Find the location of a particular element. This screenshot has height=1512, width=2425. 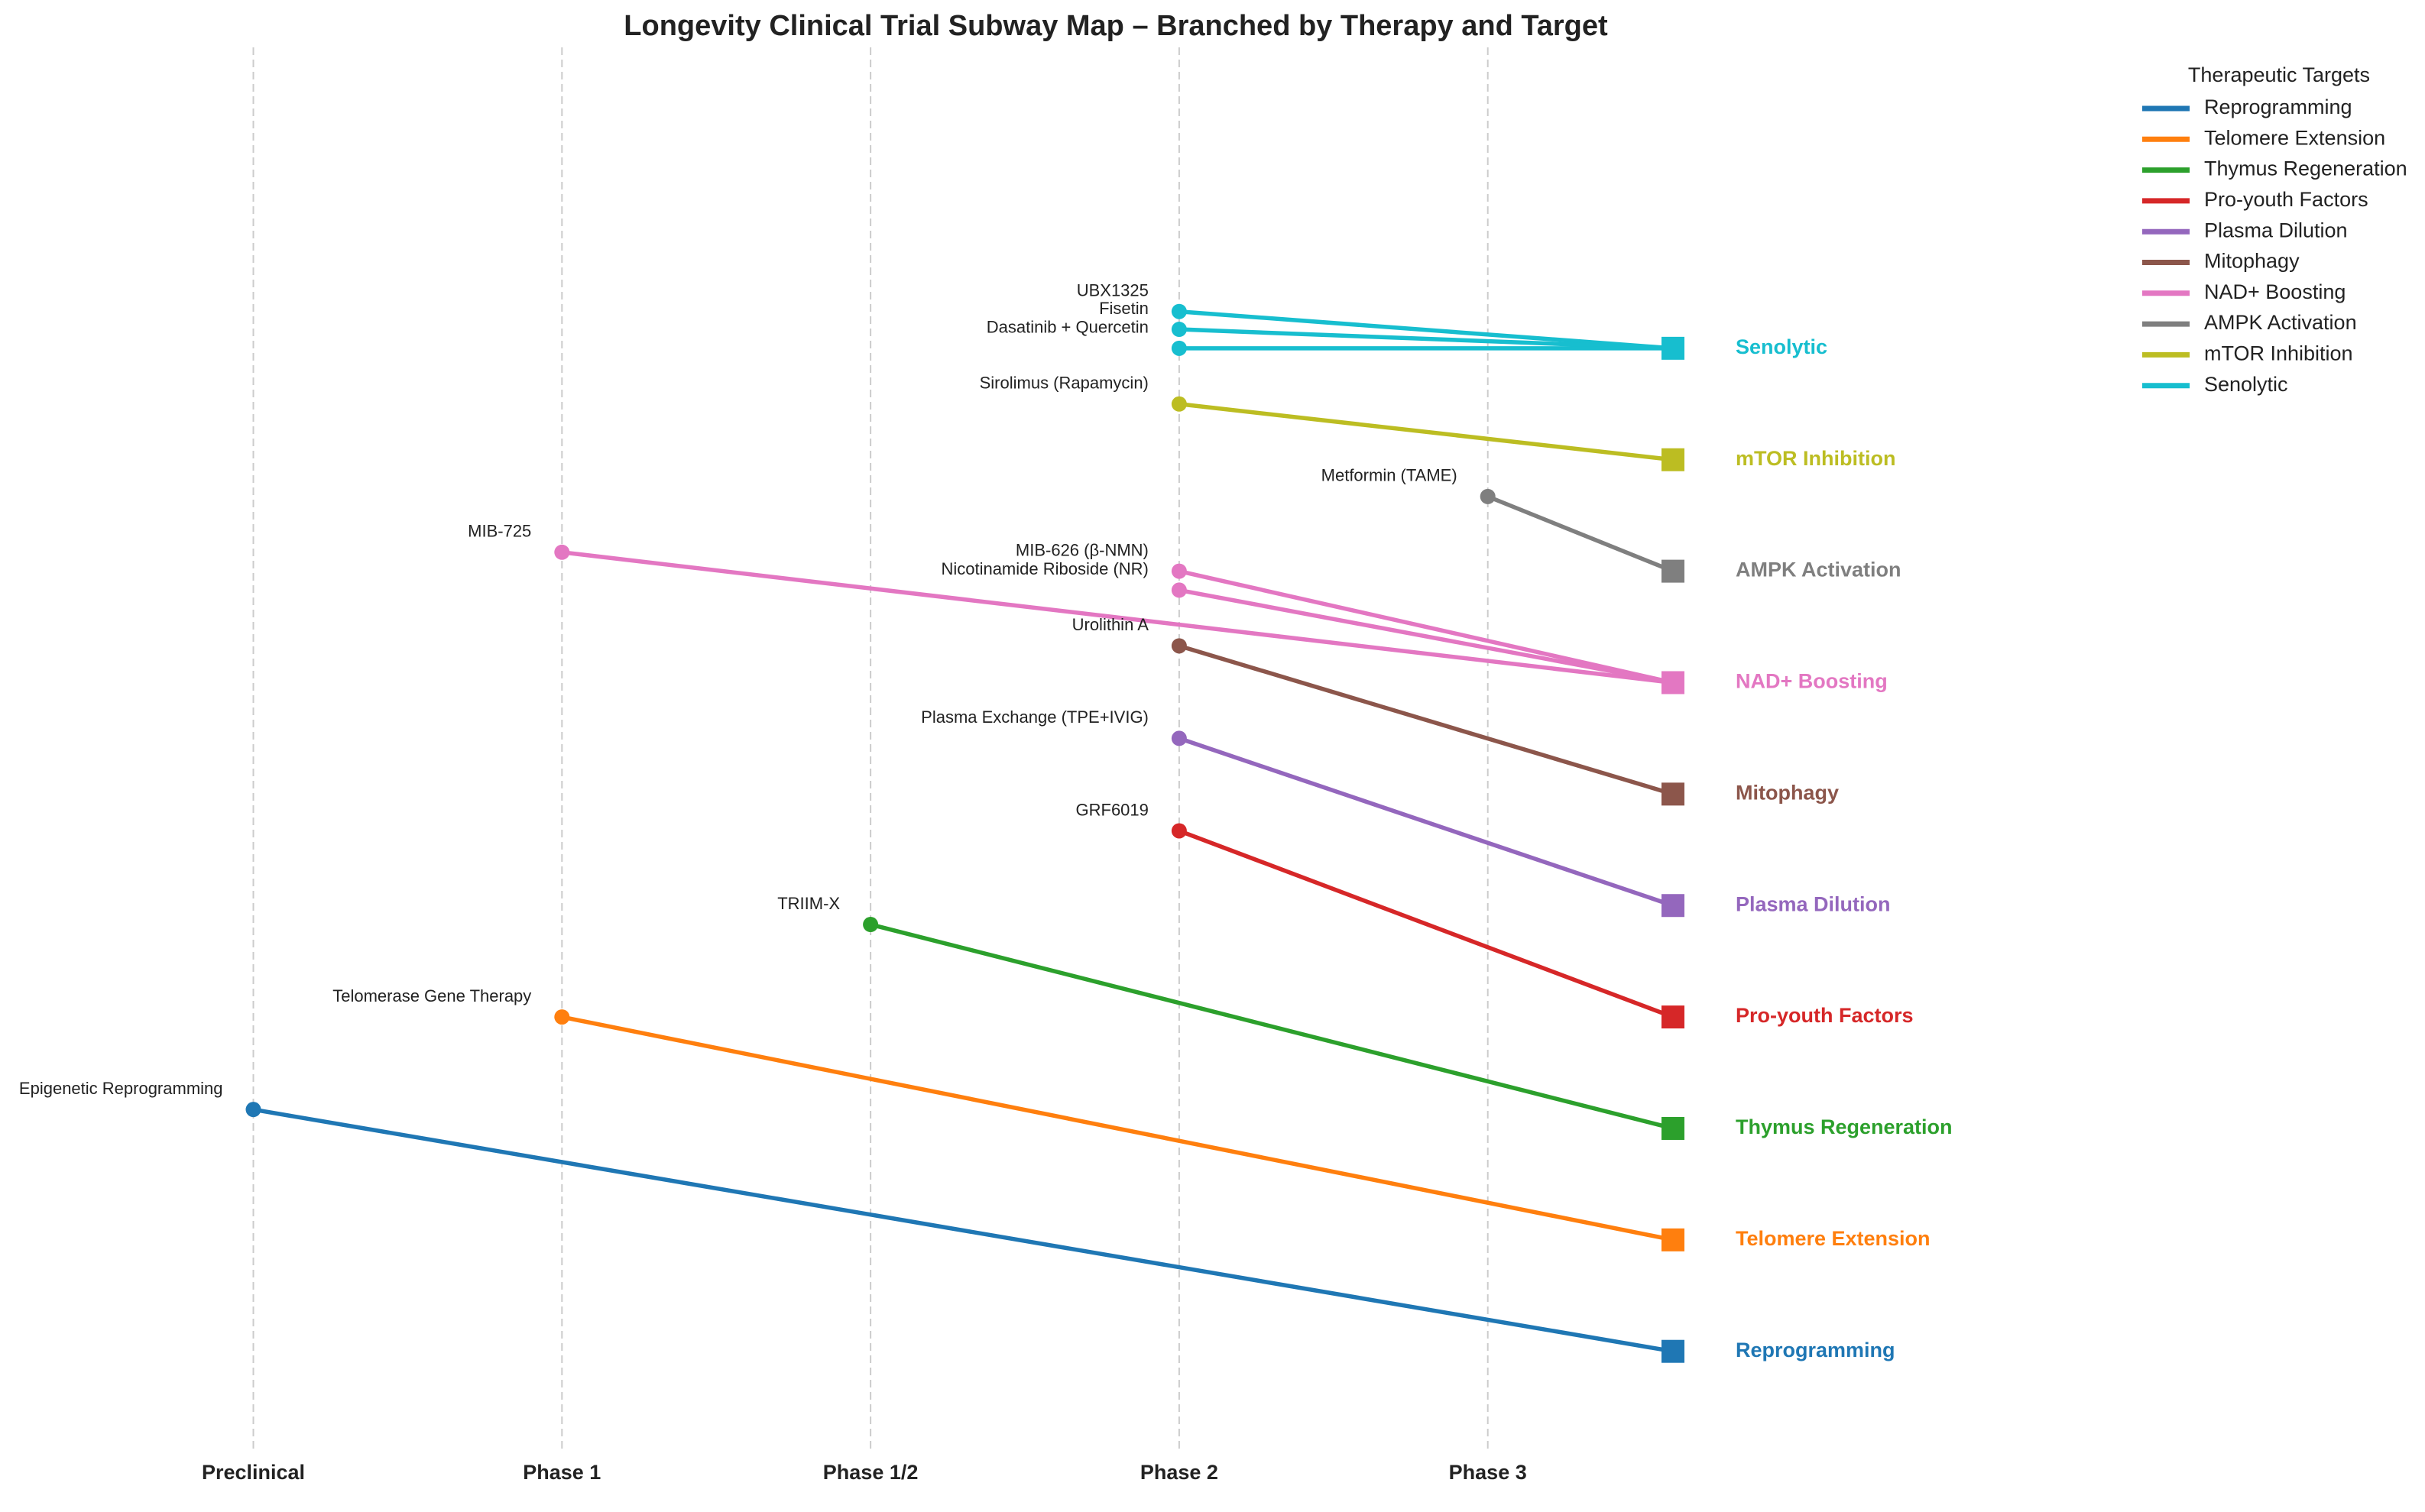

trial-label: Dasatinib + Quercetin is located at coordinates (1068, 328).